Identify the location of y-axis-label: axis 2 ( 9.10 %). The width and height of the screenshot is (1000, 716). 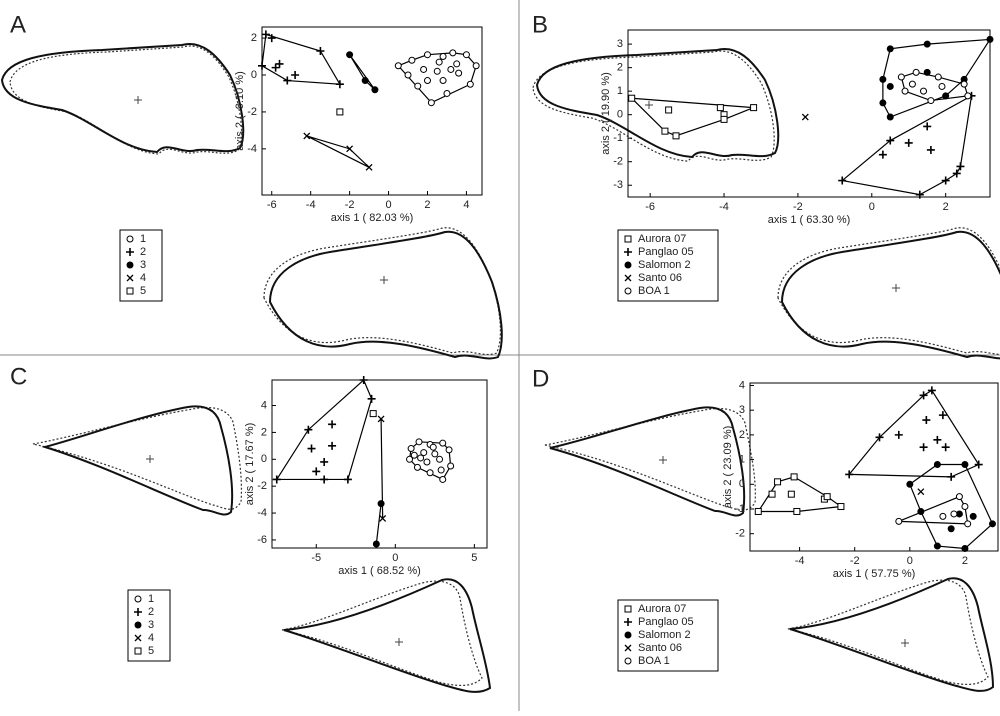
(240, 110).